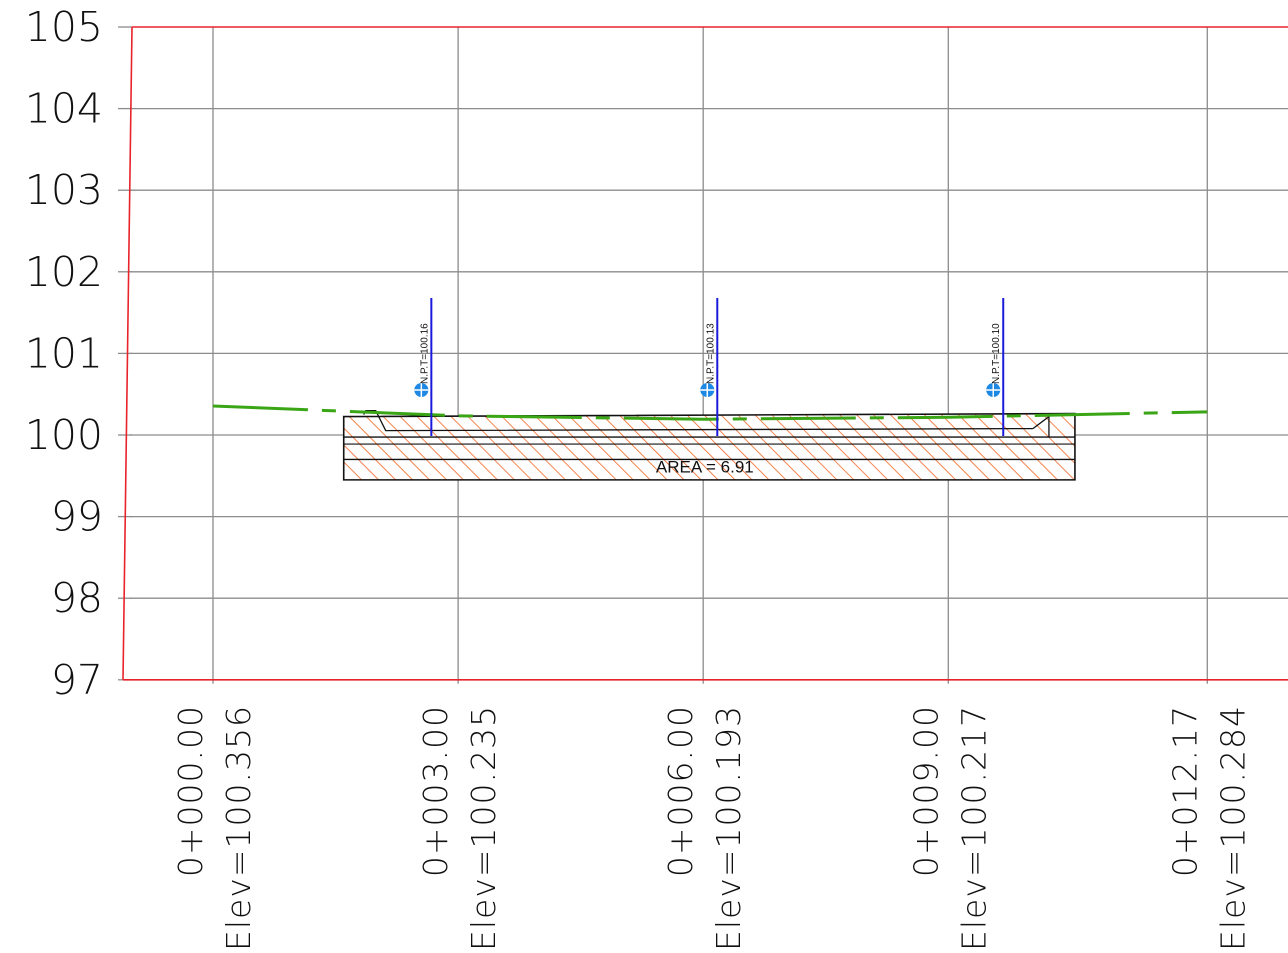  What do you see at coordinates (64, 272) in the screenshot?
I see `y-tick-label: 102` at bounding box center [64, 272].